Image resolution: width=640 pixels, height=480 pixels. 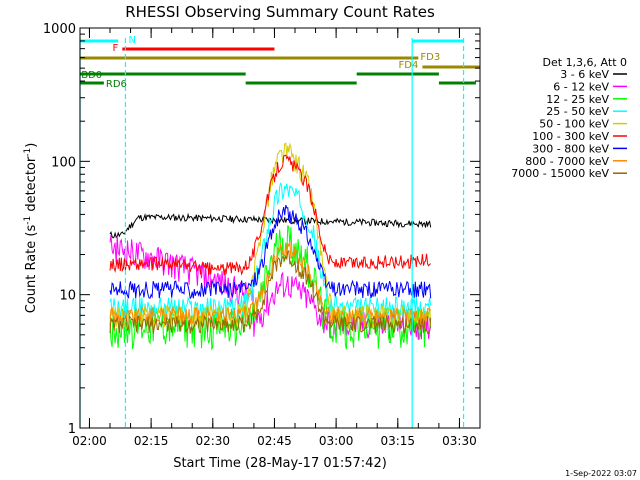 I want to click on legend-entry-label: 100 - 300 keV, so click(x=570, y=136).